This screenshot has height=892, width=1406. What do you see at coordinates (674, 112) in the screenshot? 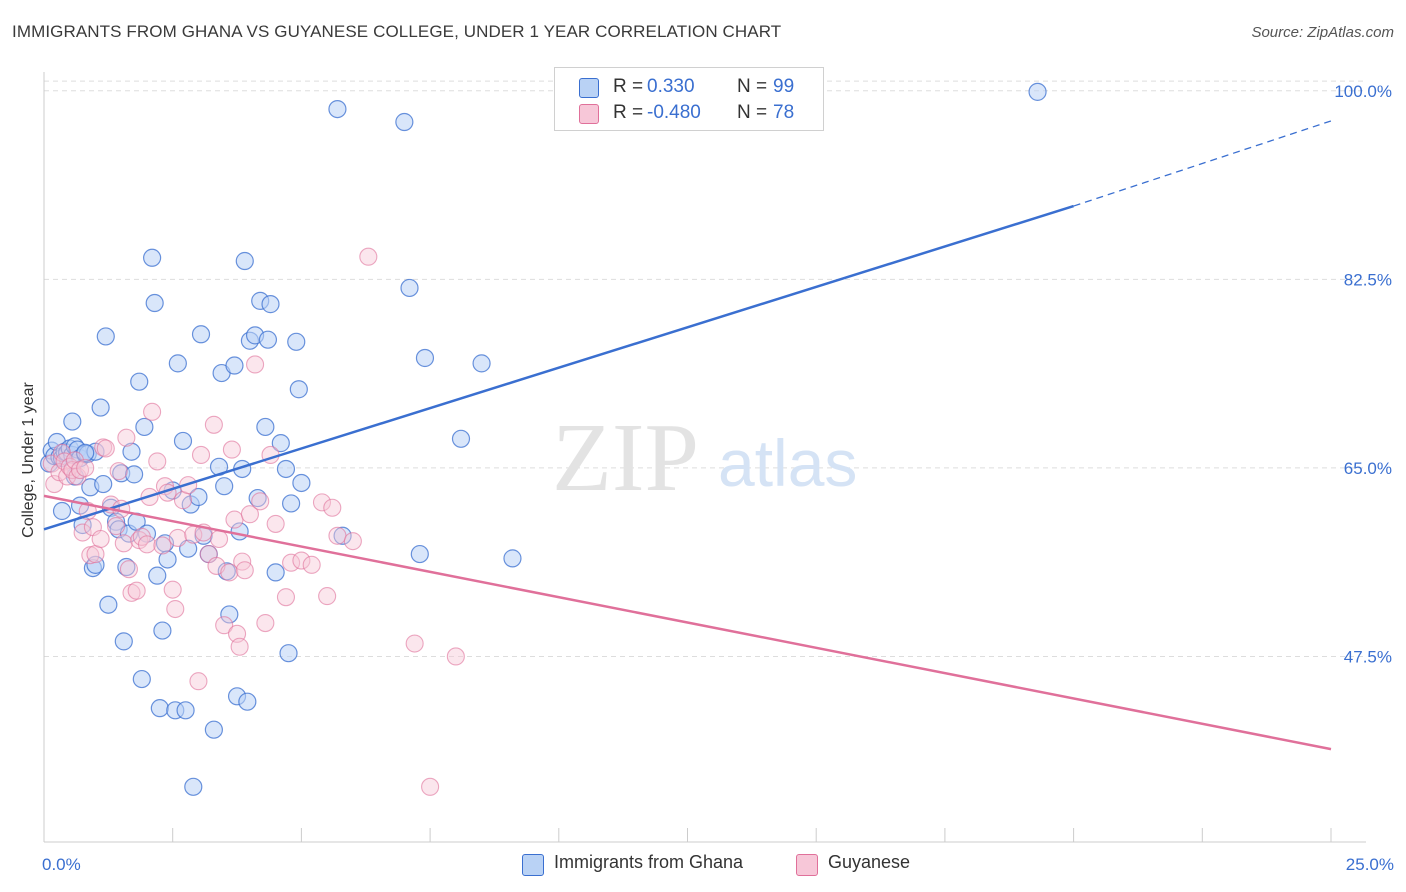
I see `r-value-guyanese: -0.480` at bounding box center [674, 112].